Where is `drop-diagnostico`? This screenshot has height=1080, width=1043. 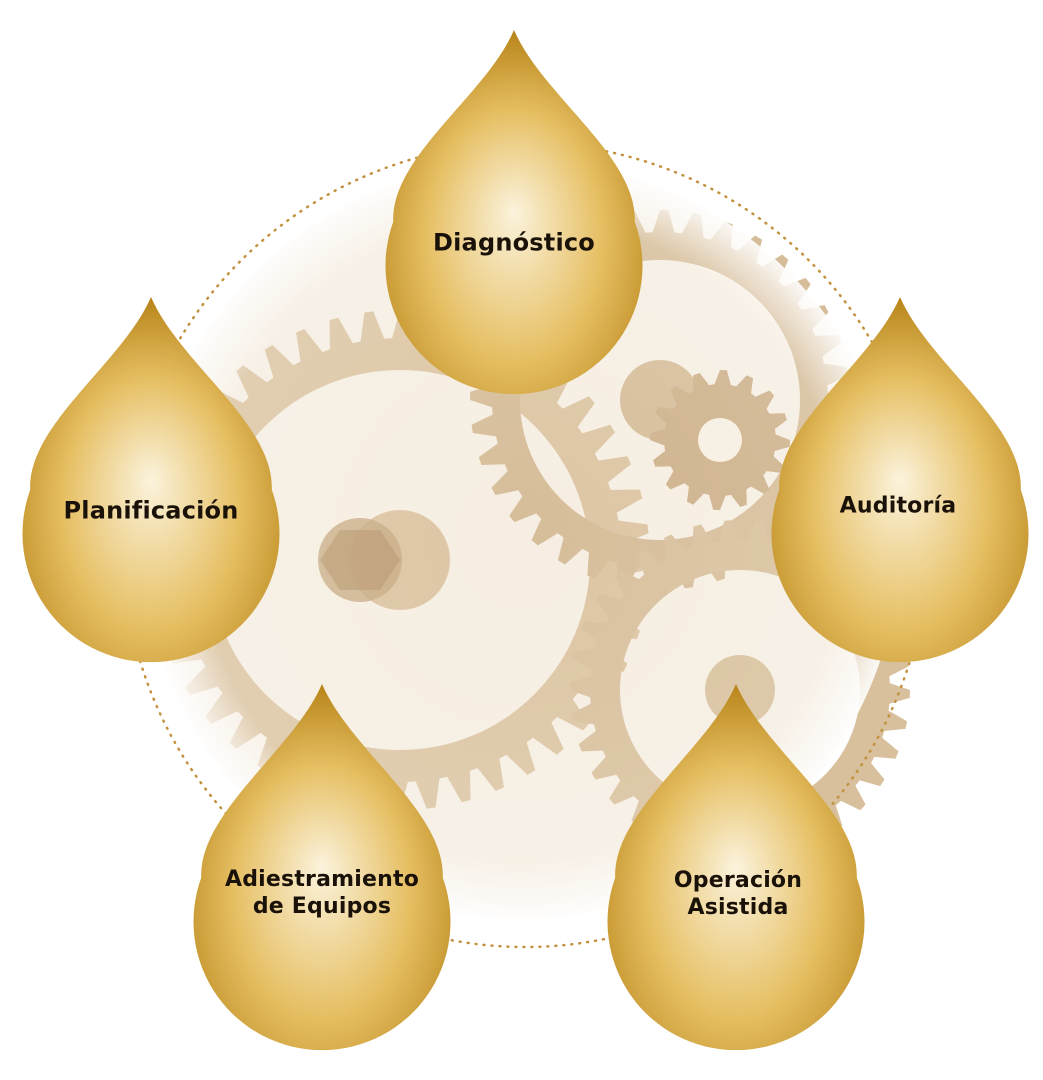
drop-diagnostico is located at coordinates (514, 212).